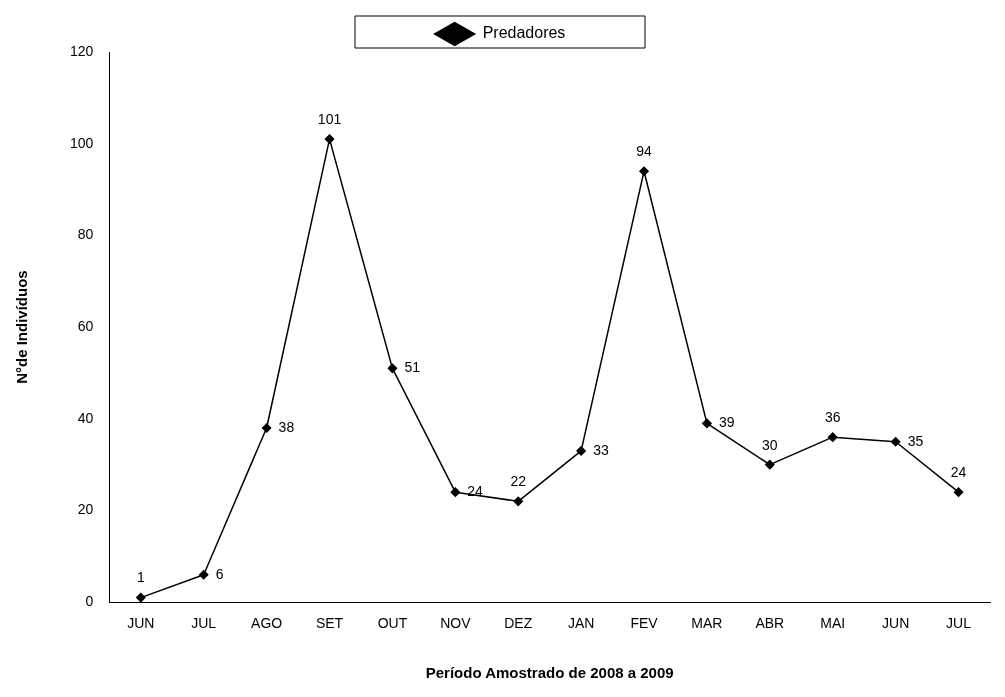 The height and width of the screenshot is (697, 1005). I want to click on data-label: 51, so click(412, 367).